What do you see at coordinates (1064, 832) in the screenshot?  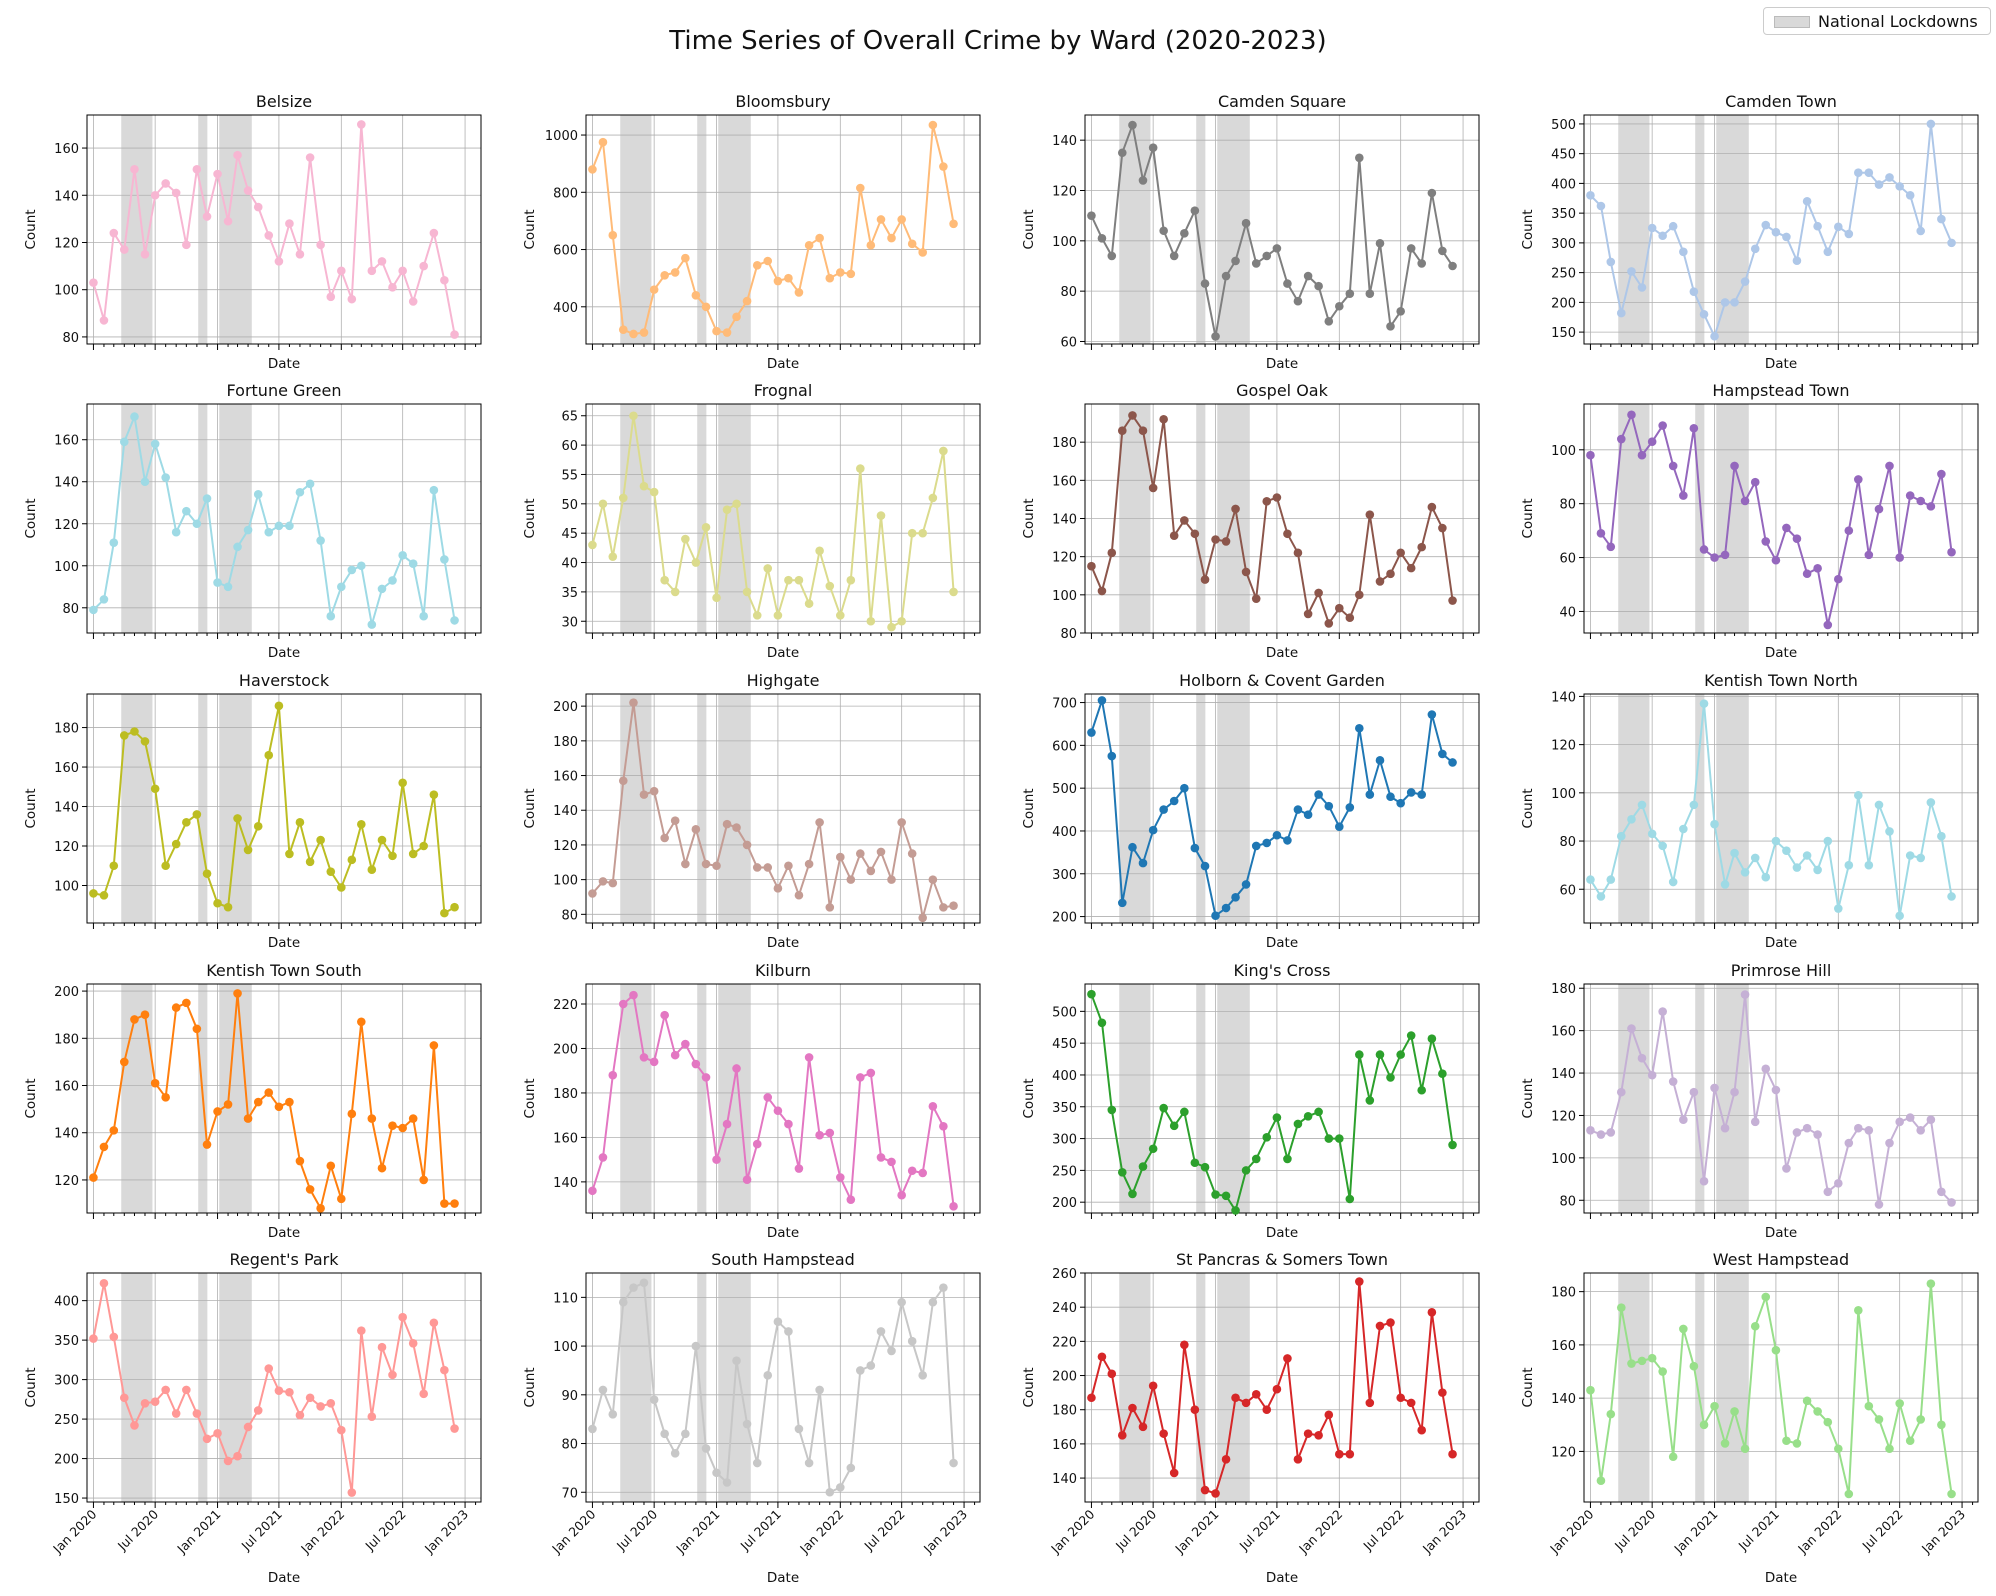 I see `y-tick-label: 400` at bounding box center [1064, 832].